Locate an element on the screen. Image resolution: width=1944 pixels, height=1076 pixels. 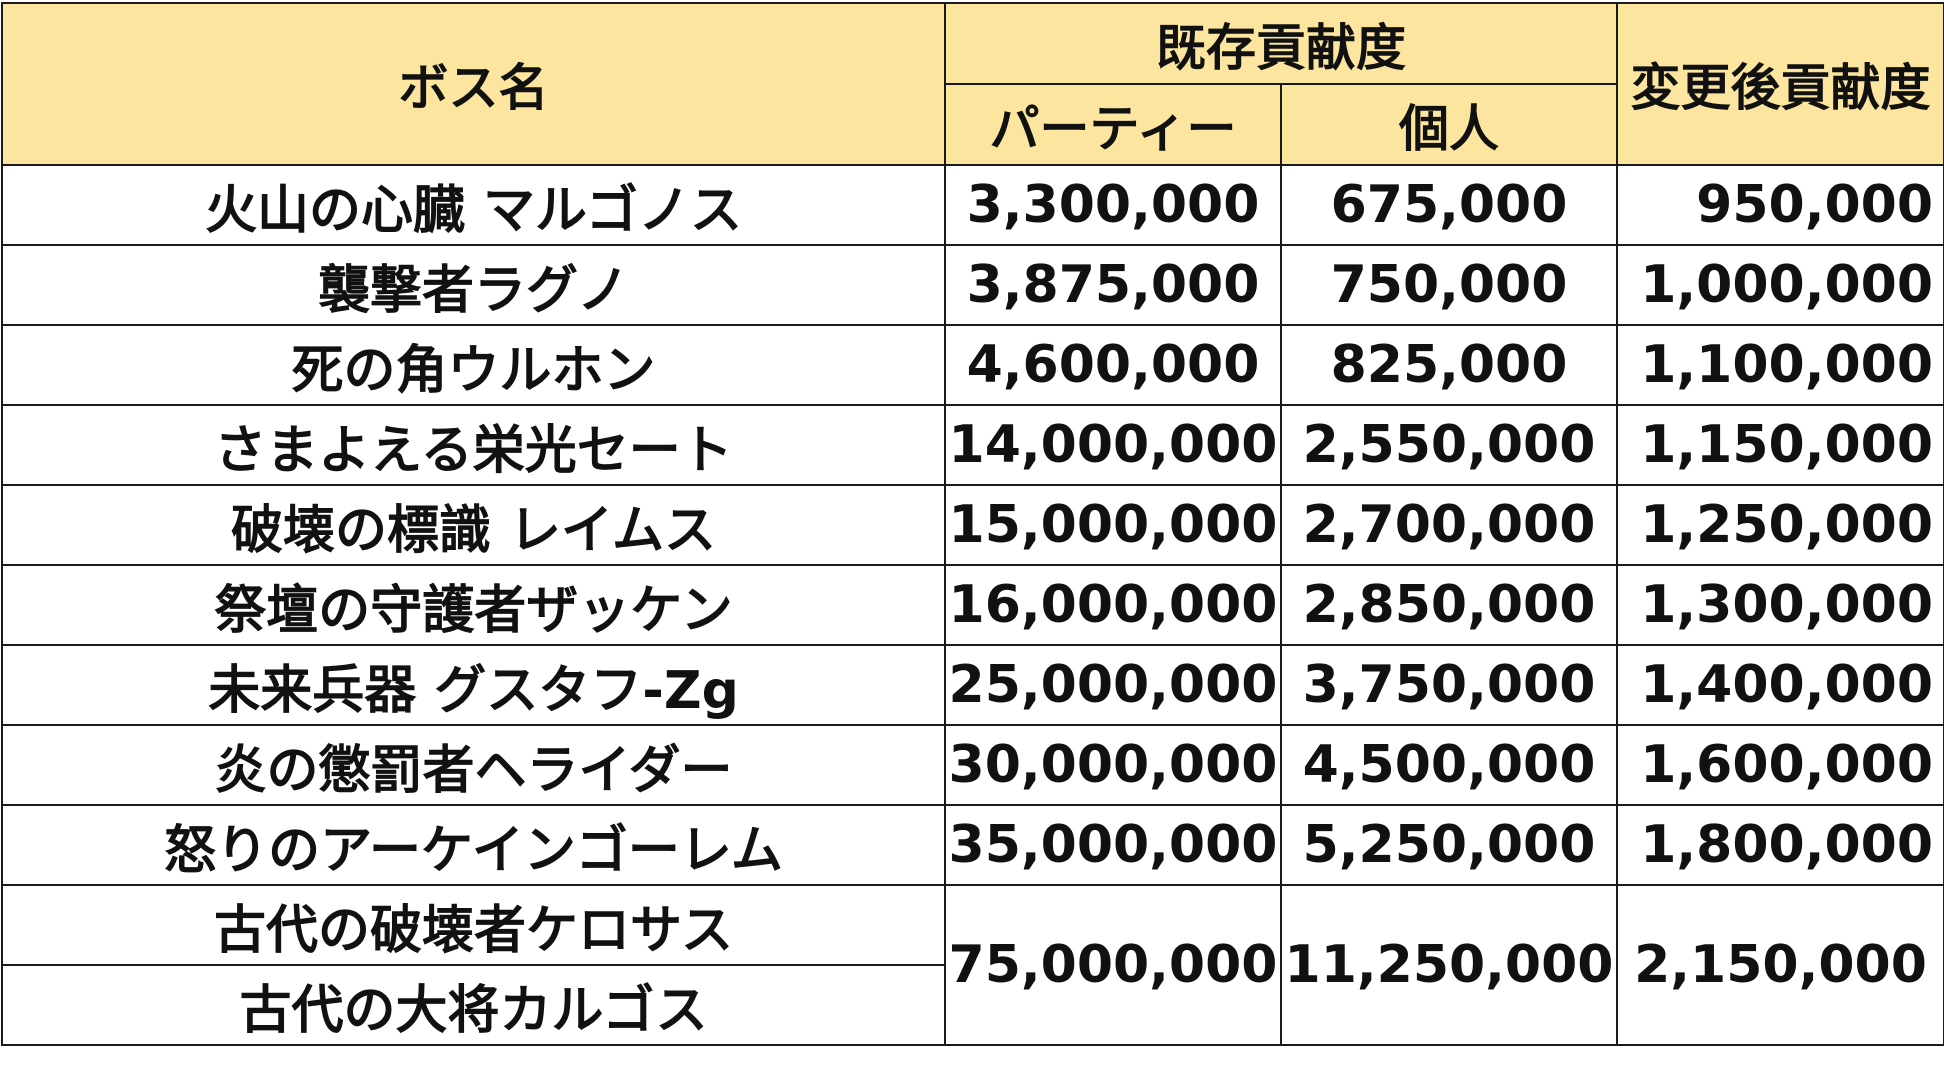
header-individual: 個人 is located at coordinates (1449, 124).